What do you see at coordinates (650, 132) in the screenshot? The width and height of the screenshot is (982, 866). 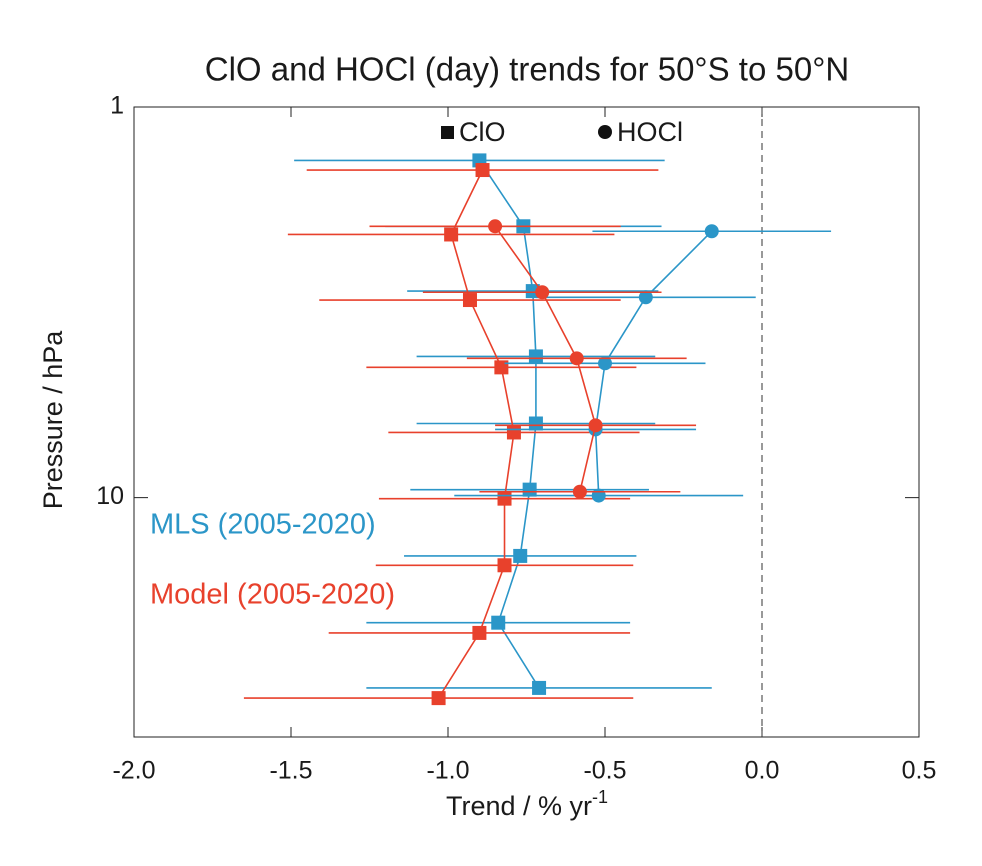 I see `legend-label: HOCl` at bounding box center [650, 132].